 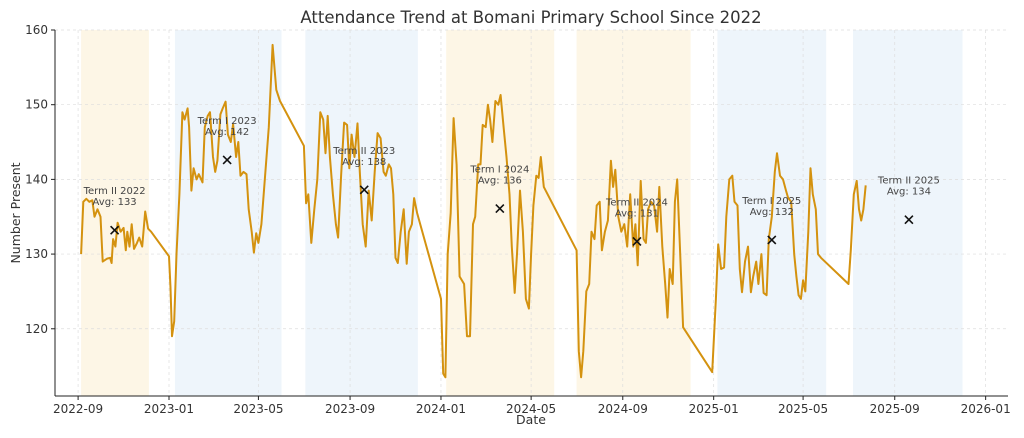 I want to click on term-label: Term I 2023, so click(x=227, y=121).